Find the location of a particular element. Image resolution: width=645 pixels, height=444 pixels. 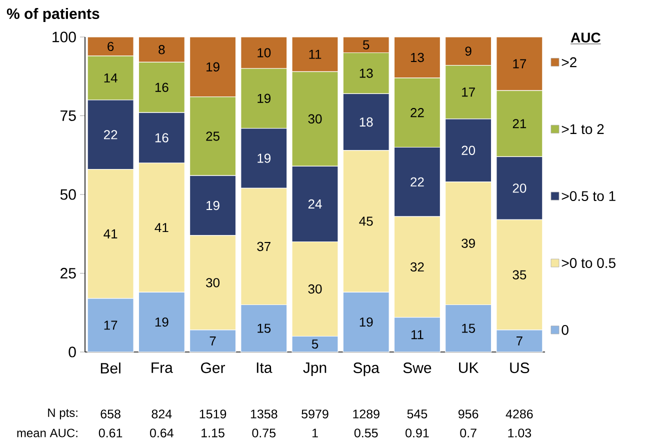

text: 1519 is located at coordinates (213, 414).